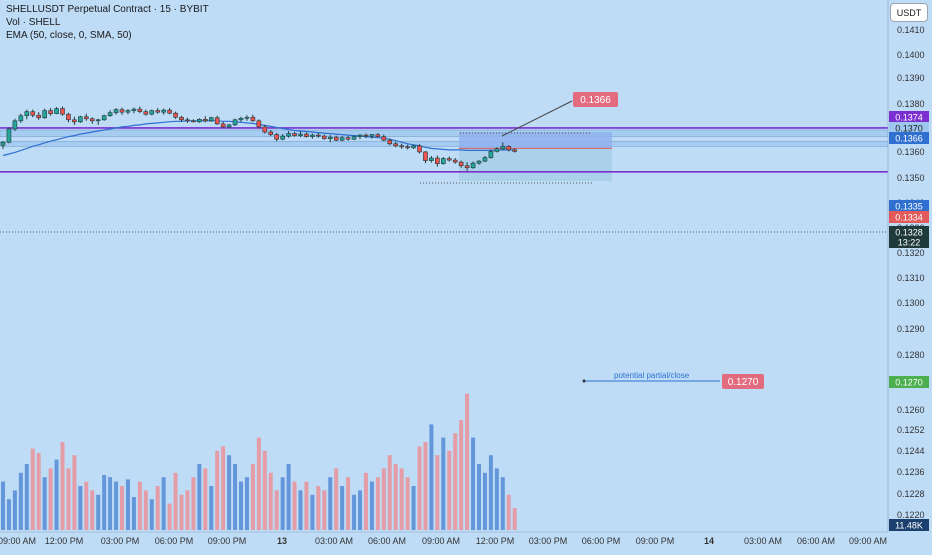 The width and height of the screenshot is (932, 555). Describe the element at coordinates (816, 541) in the screenshot. I see `time-tick-15: 06:00 AM` at that location.